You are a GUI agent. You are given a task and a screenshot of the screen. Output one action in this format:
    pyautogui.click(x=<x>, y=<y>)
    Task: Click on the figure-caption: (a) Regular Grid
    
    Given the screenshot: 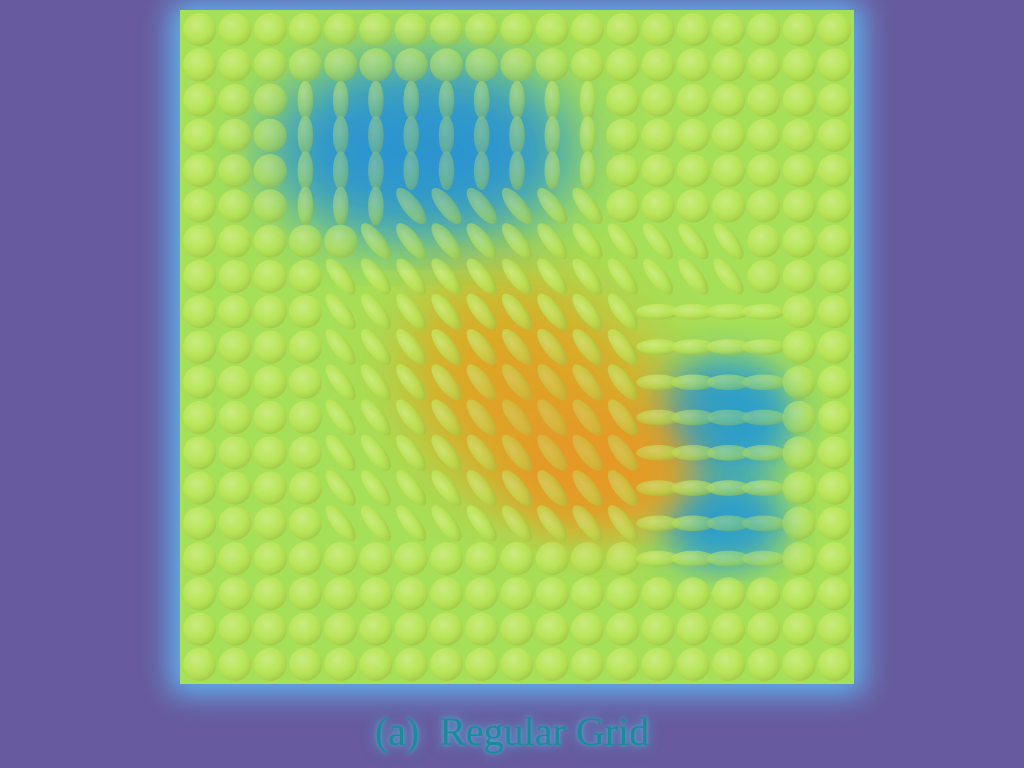 What is the action you would take?
    pyautogui.click(x=512, y=731)
    